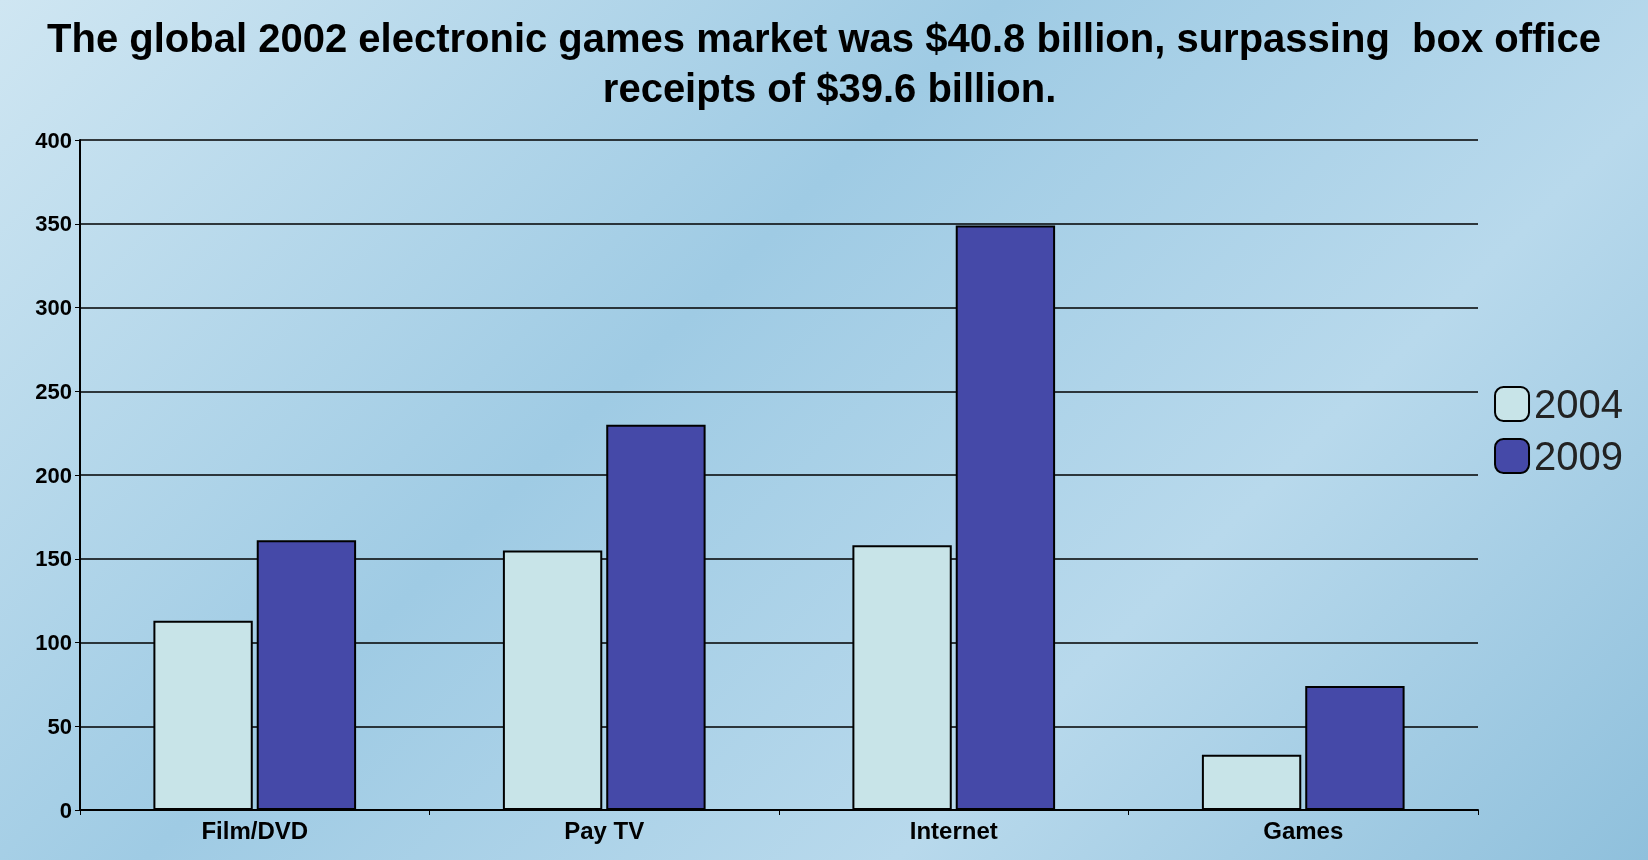 The height and width of the screenshot is (860, 1648). What do you see at coordinates (604, 830) in the screenshot?
I see `x-tick-label: Pay TV` at bounding box center [604, 830].